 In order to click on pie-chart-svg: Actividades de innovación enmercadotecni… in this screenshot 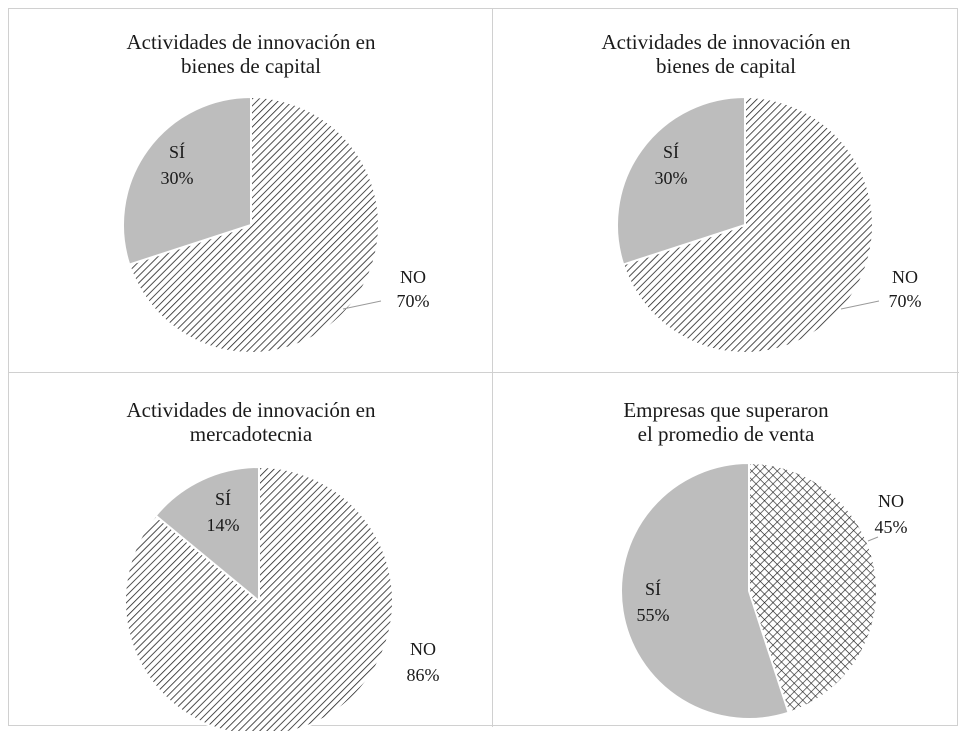, I will do `click(282, 564)`.